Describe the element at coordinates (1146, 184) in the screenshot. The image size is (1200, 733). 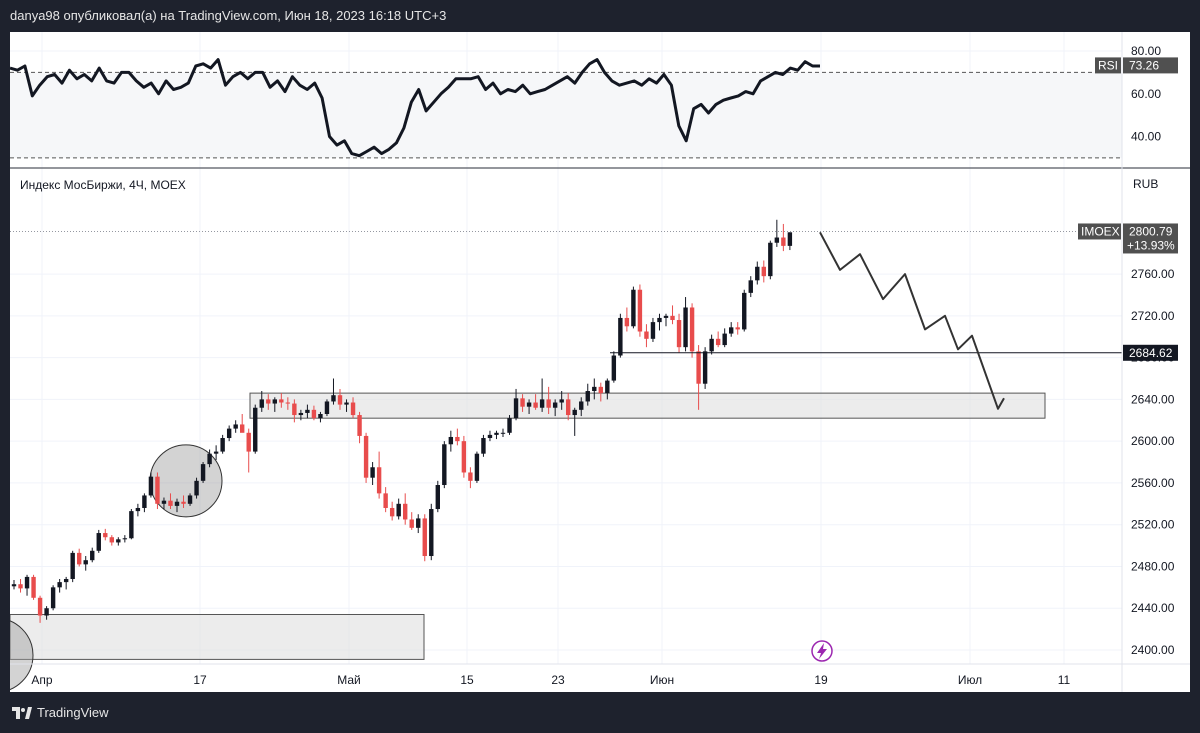
I see `currency-label: RUB` at that location.